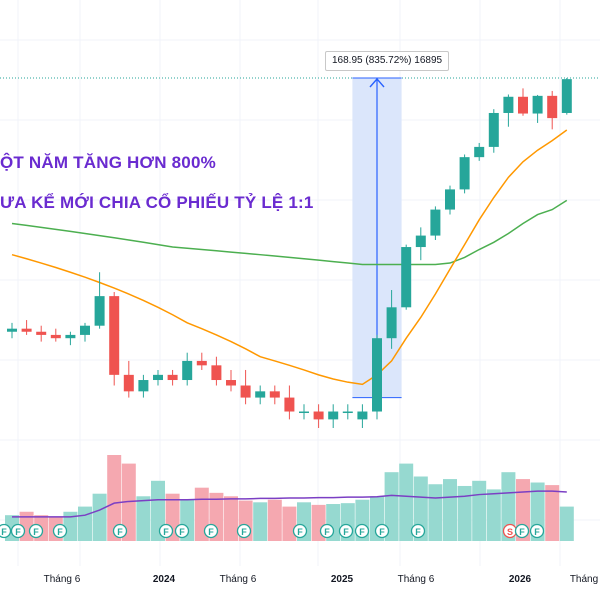 Image resolution: width=600 pixels, height=600 pixels. I want to click on measure-arrow-head, so click(377, 82).